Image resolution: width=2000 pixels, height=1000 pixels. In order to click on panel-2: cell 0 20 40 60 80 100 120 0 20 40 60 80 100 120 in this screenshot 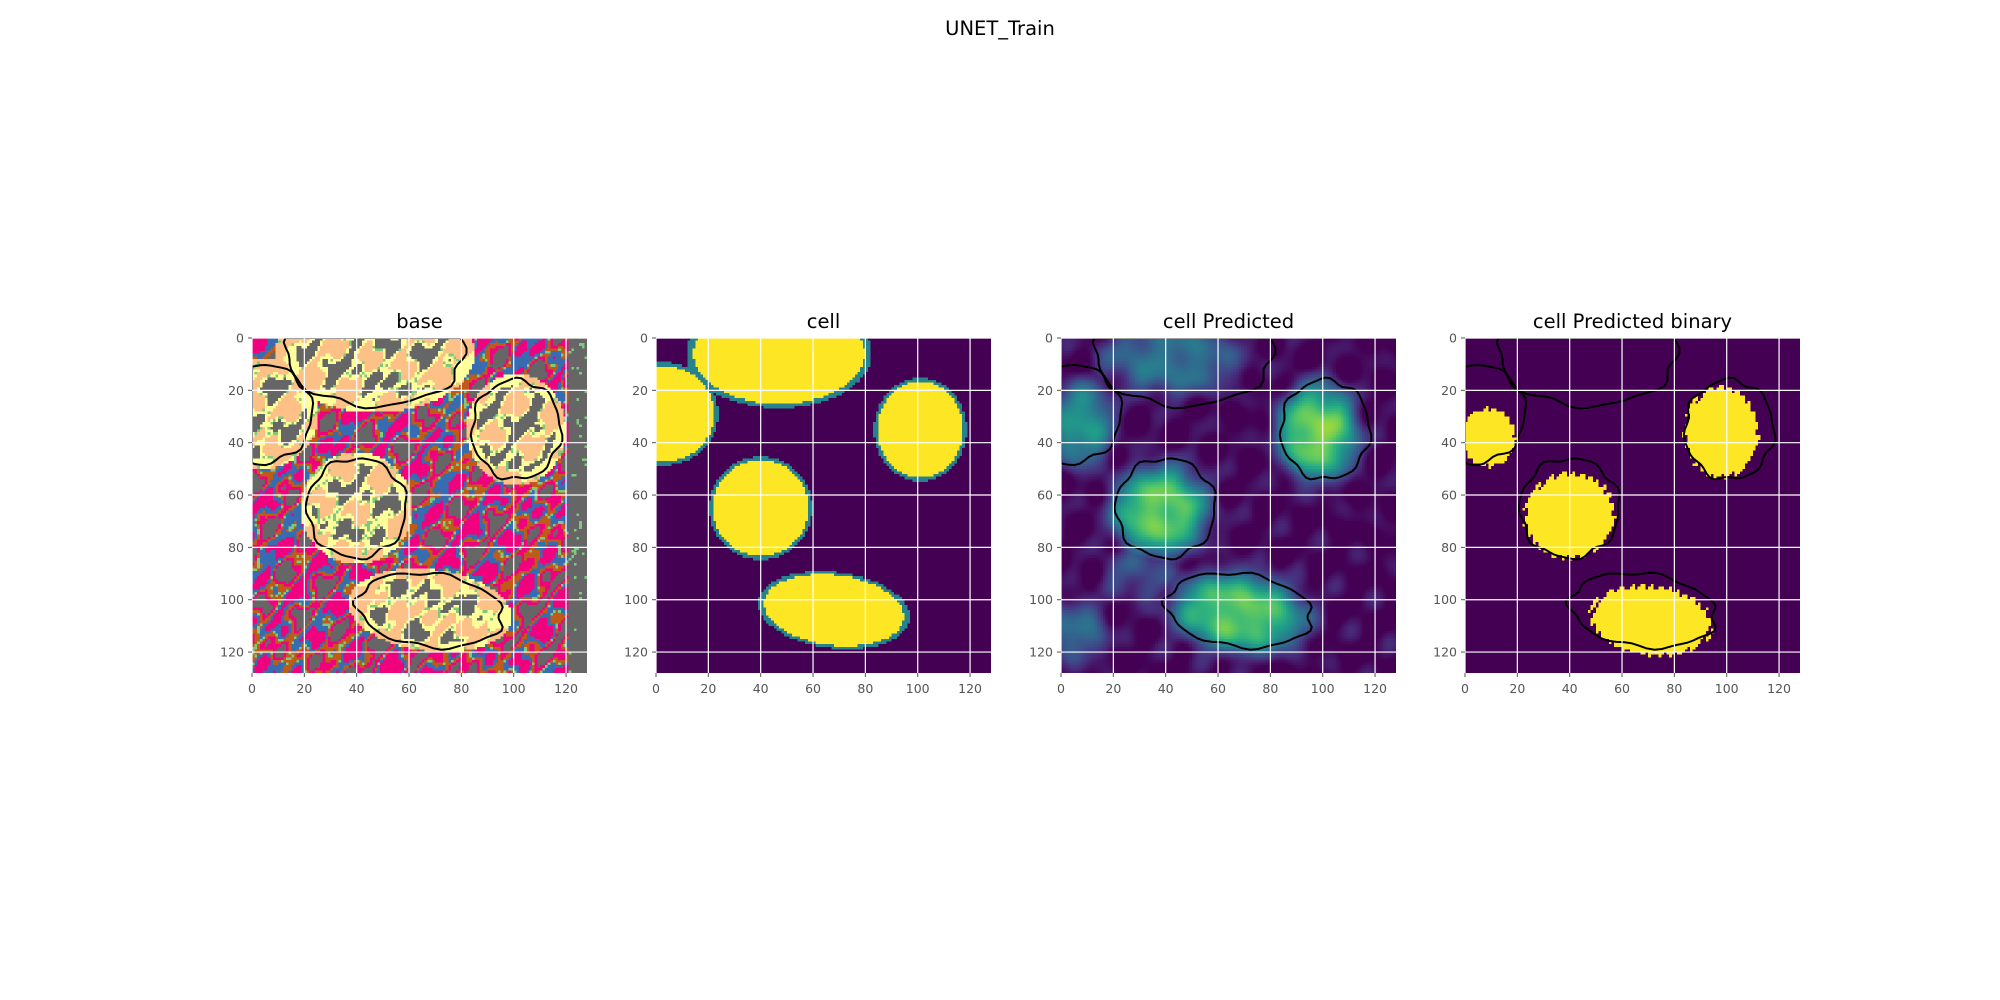, I will do `click(807, 503)`.